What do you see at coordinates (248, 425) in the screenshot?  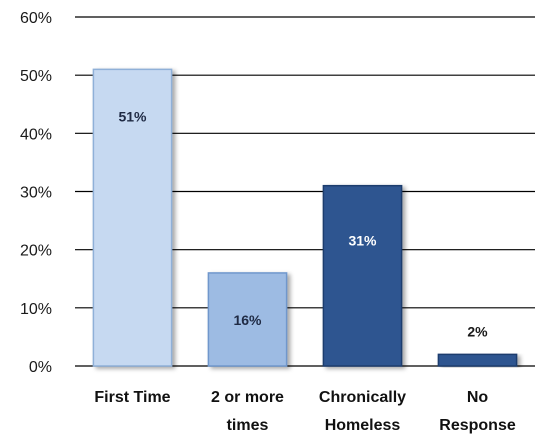 I see `x-tick-label: times` at bounding box center [248, 425].